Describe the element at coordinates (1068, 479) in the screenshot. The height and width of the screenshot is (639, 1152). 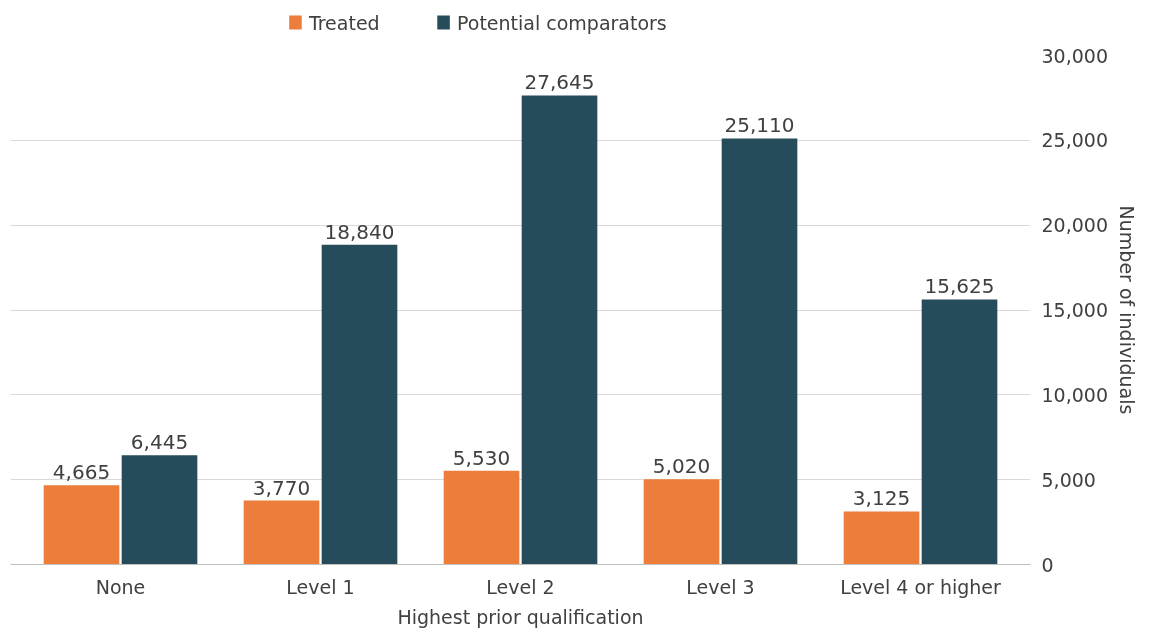
I see `y-tick-label: 5,000` at that location.